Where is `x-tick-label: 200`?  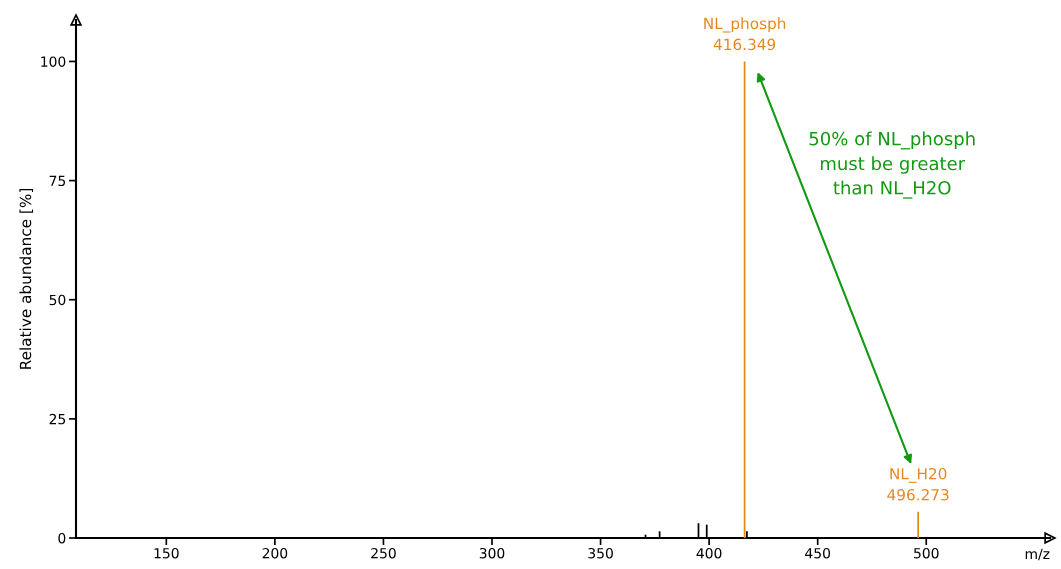 x-tick-label: 200 is located at coordinates (275, 553).